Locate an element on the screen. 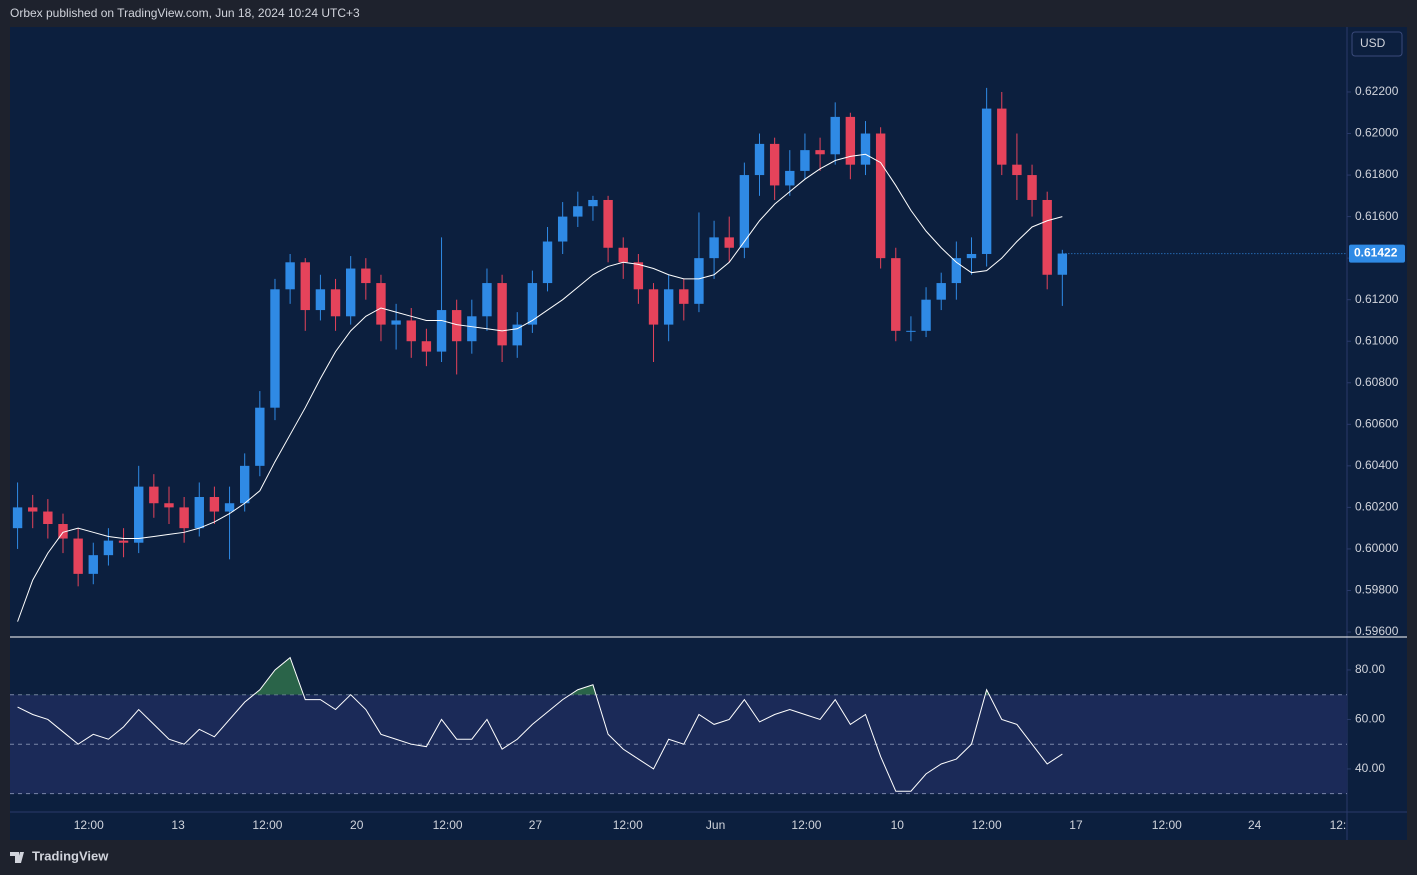 The image size is (1417, 875). y-tick-label: 0.60800 is located at coordinates (1377, 382).